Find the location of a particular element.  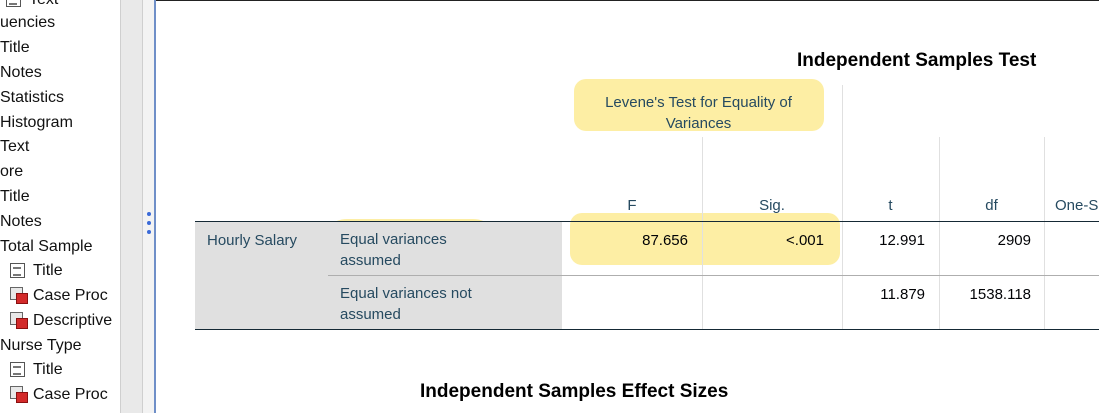

levene-group-header: Levene's Test for Equality of Variances is located at coordinates (698, 113).